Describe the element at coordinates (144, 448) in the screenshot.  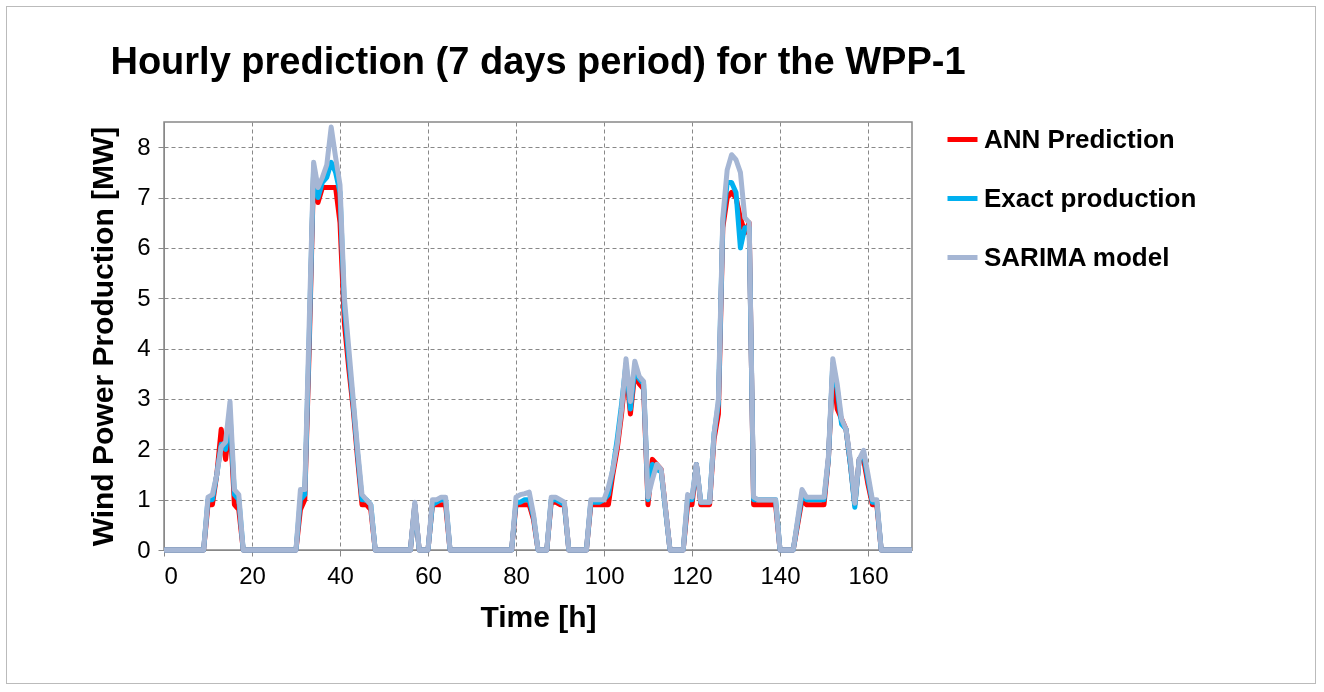
I see `y-tick-label: 2` at that location.